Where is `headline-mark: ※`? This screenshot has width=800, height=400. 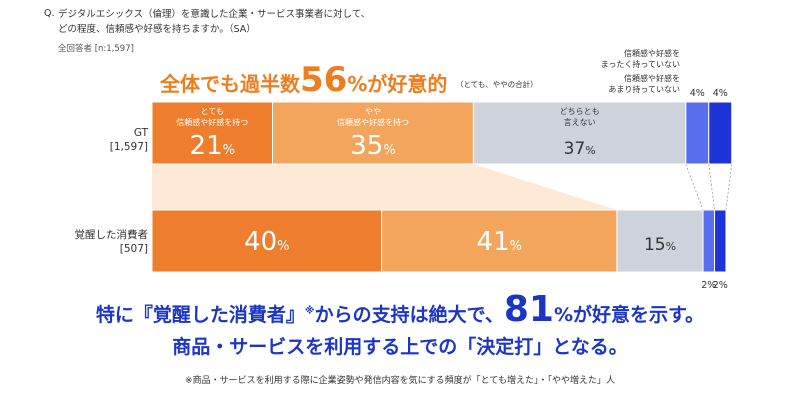
headline-mark: ※ is located at coordinates (309, 311).